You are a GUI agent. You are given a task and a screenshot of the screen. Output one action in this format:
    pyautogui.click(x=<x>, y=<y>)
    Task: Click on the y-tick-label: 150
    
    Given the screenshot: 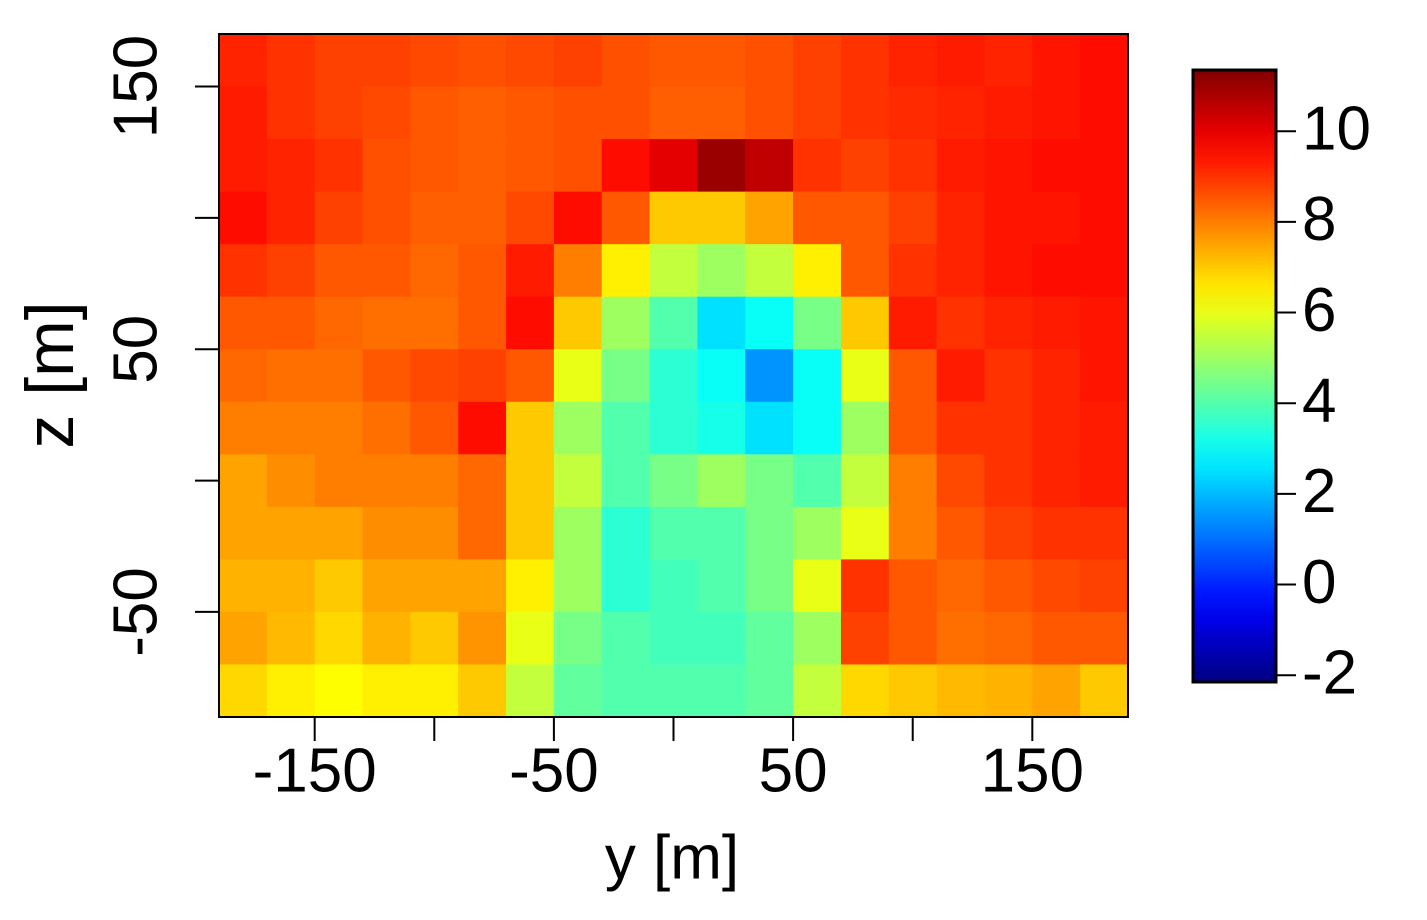 What is the action you would take?
    pyautogui.click(x=135, y=86)
    